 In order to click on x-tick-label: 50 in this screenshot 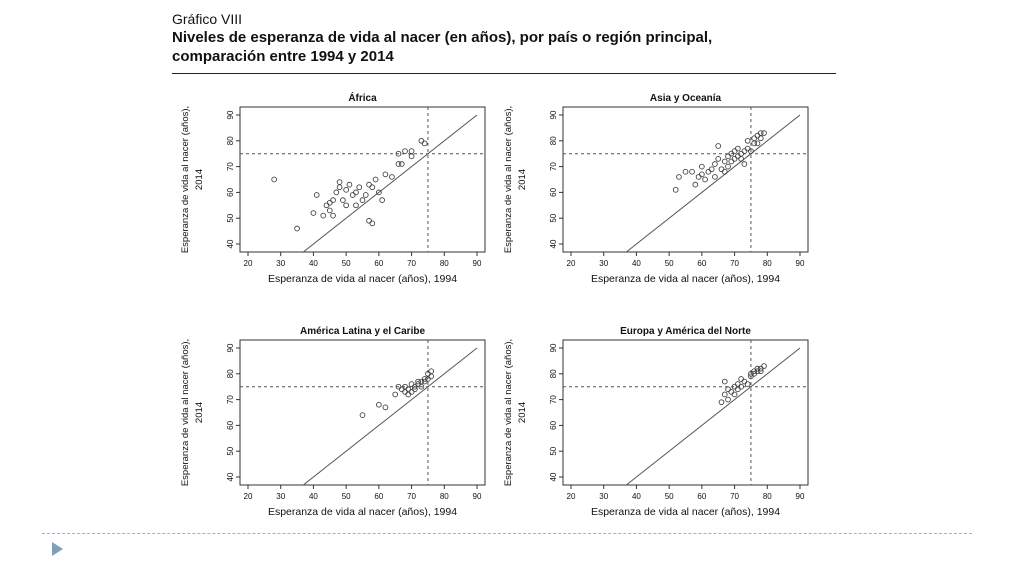, I will do `click(346, 496)`.